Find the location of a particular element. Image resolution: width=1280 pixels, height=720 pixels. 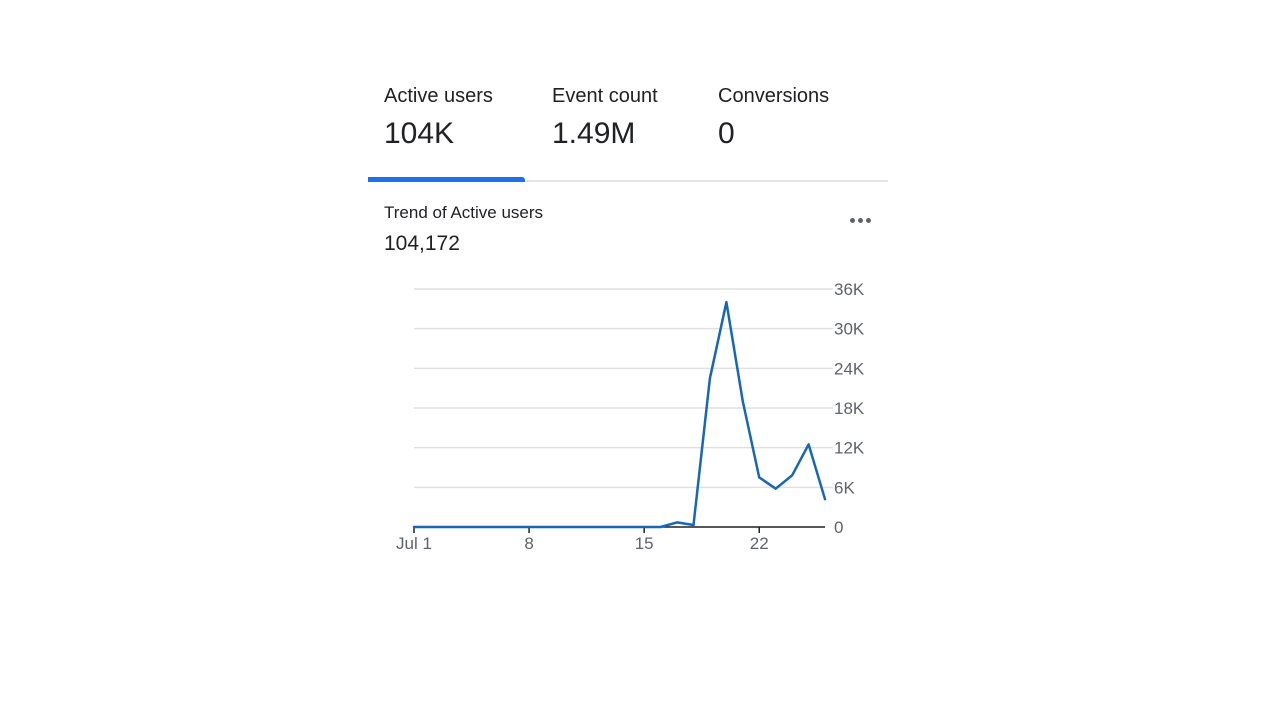

y-tick-label: 0 is located at coordinates (838, 527).